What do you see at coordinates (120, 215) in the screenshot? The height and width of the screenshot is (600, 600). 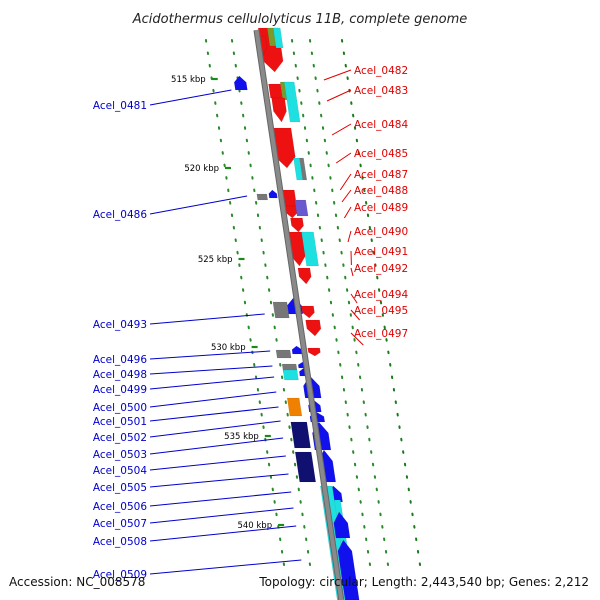 I see `gene-label-acel-0486: Acel_0486` at bounding box center [120, 215].